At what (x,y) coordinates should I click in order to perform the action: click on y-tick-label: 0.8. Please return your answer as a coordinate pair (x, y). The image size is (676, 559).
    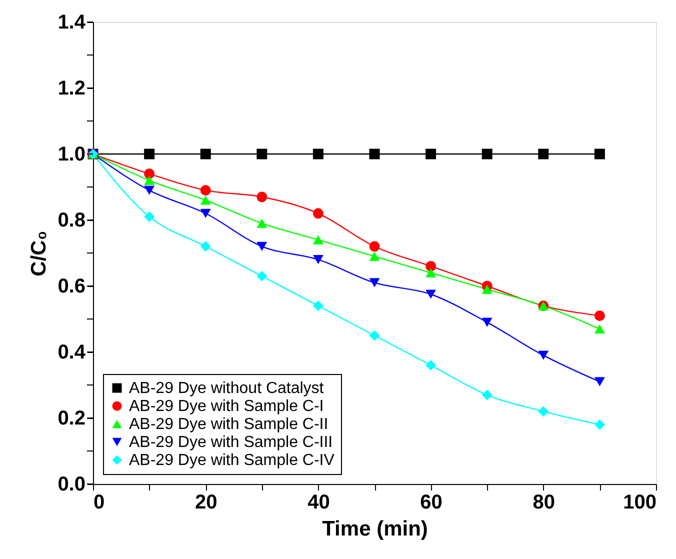
    Looking at the image, I should click on (72, 221).